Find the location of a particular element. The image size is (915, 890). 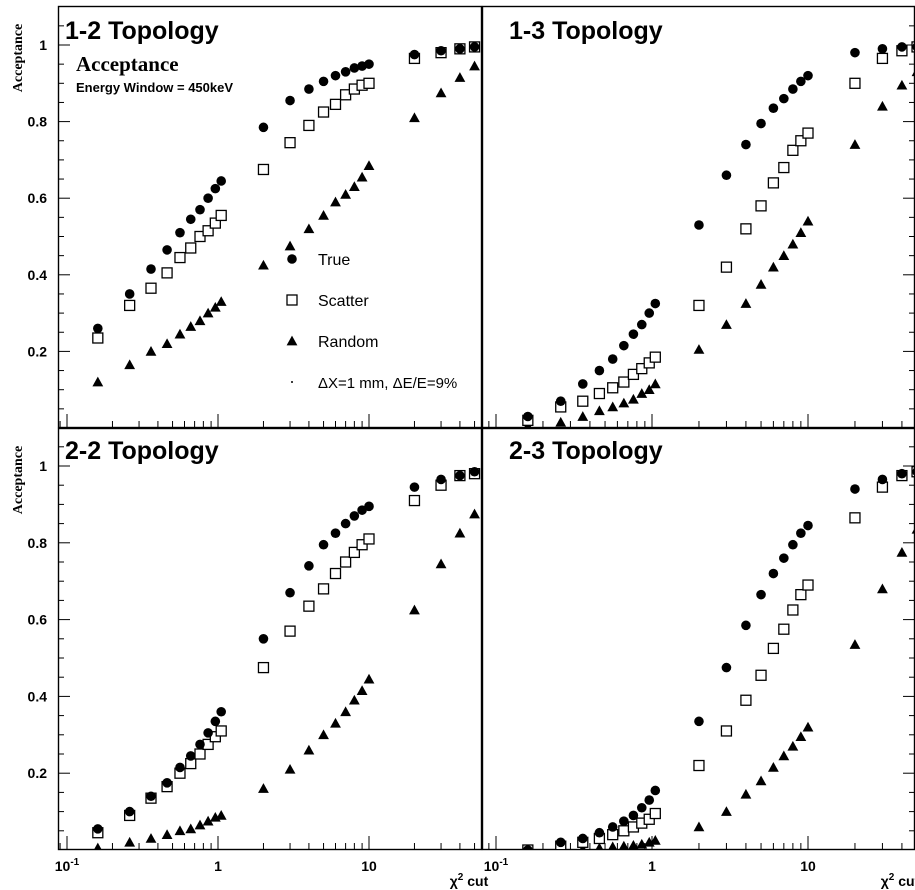

x-tick-label: 1 is located at coordinates (652, 866).